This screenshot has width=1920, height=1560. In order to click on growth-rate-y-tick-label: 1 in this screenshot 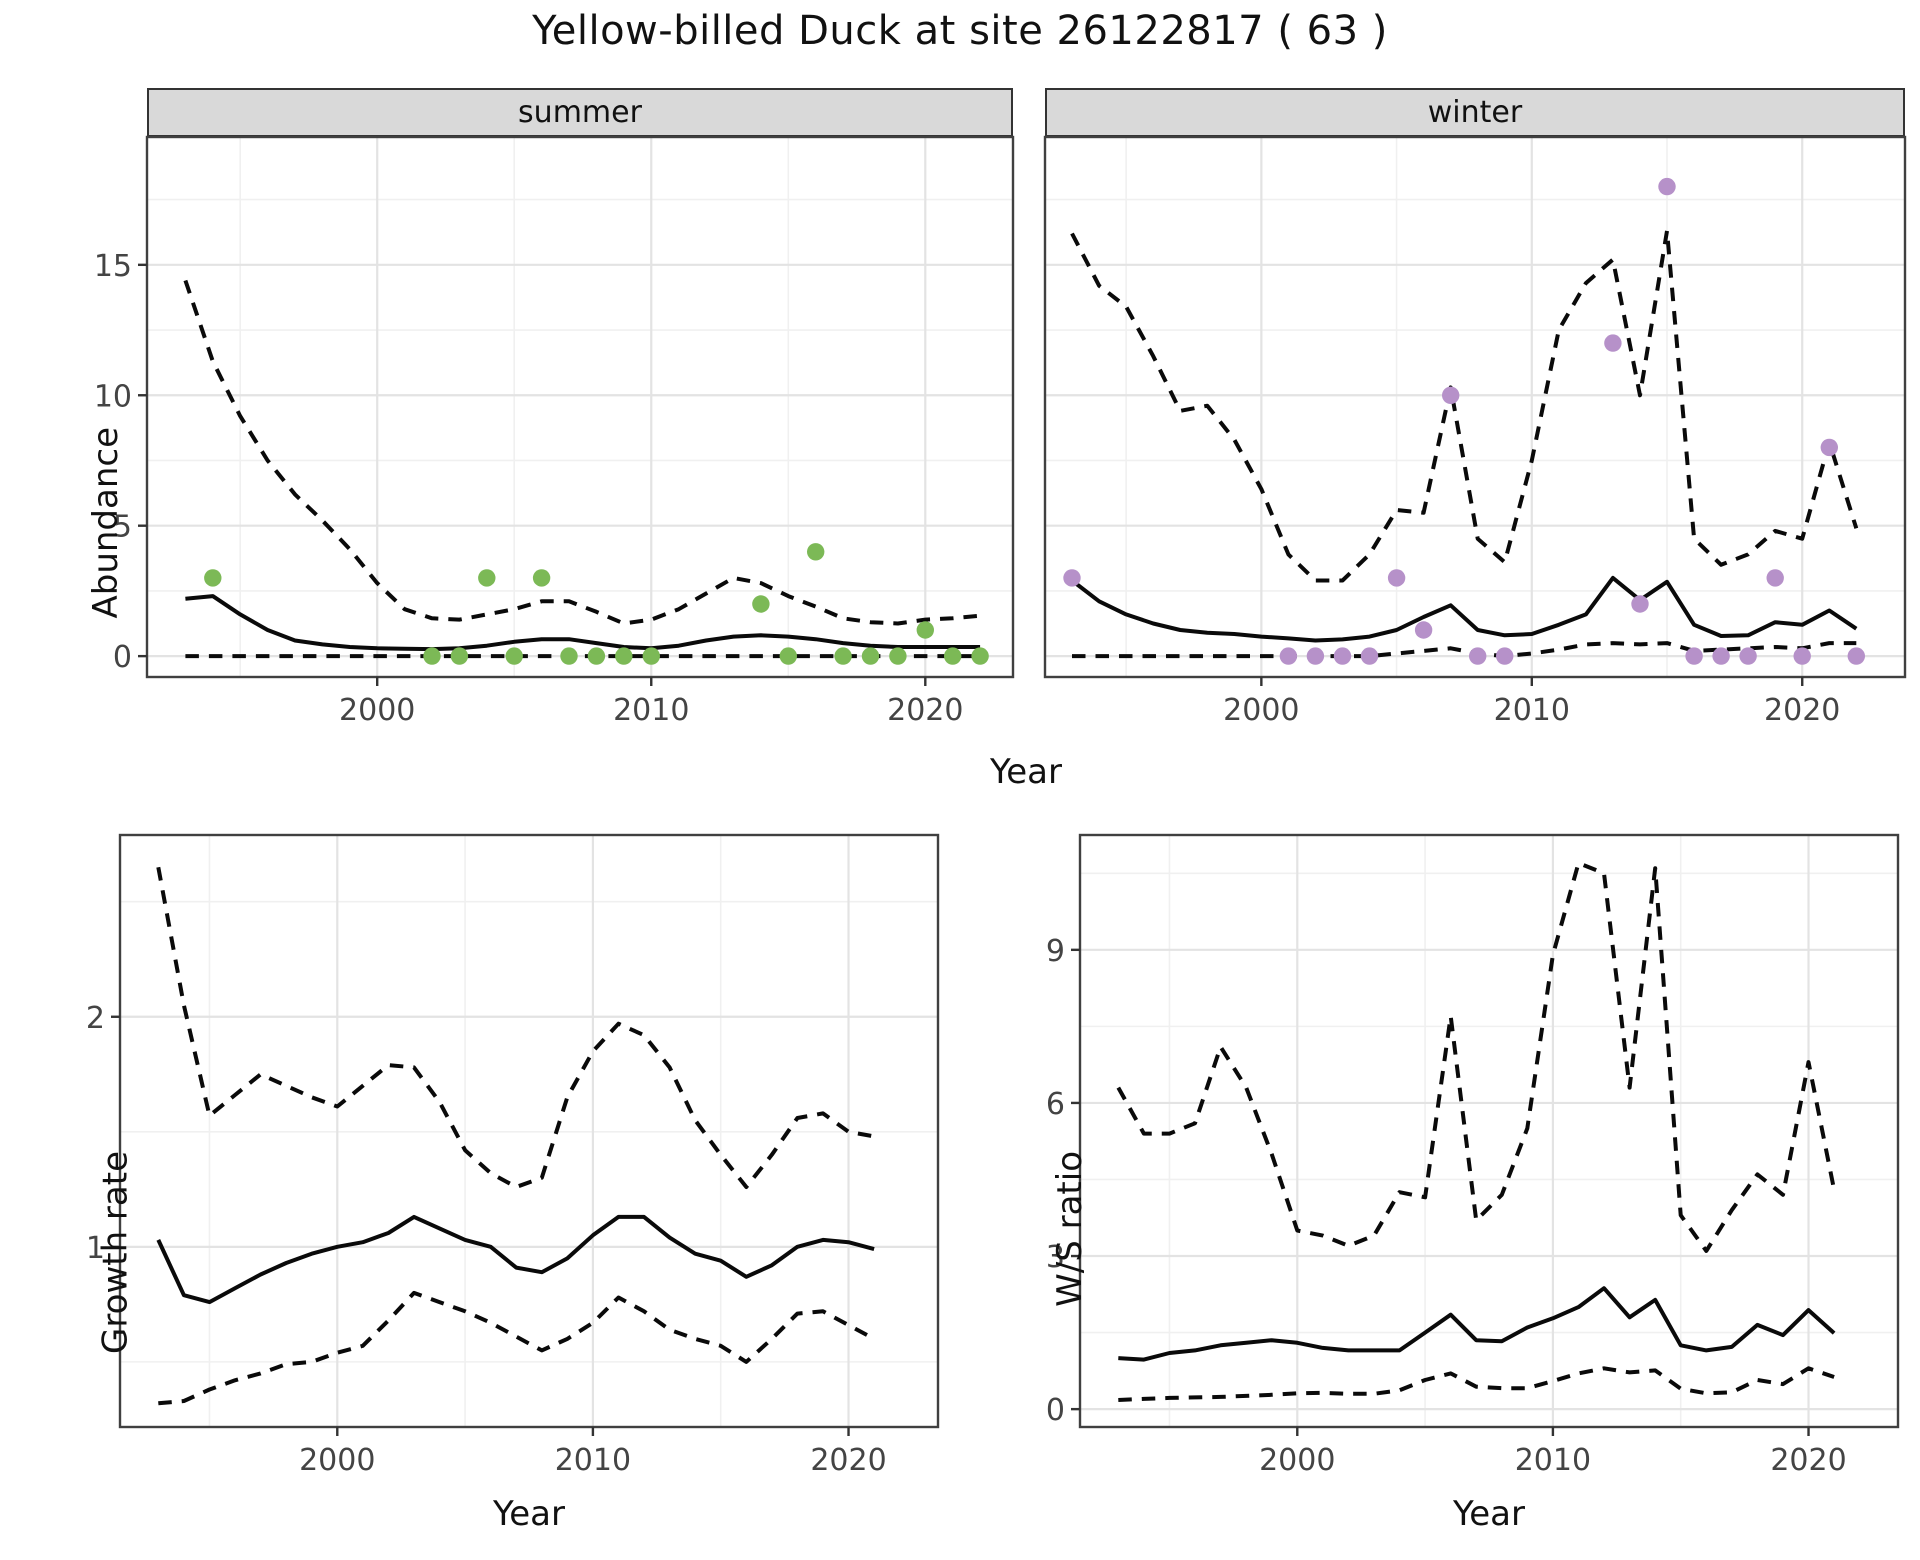, I will do `click(95, 1248)`.